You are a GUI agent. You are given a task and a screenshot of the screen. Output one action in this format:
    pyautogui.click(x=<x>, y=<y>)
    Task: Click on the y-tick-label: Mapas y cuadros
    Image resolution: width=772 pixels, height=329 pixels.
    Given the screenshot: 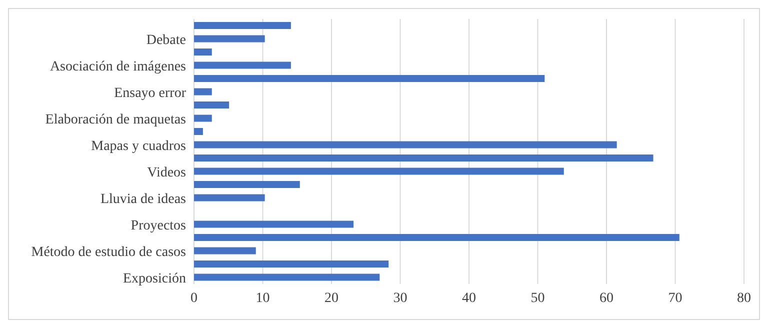 What is the action you would take?
    pyautogui.click(x=138, y=146)
    